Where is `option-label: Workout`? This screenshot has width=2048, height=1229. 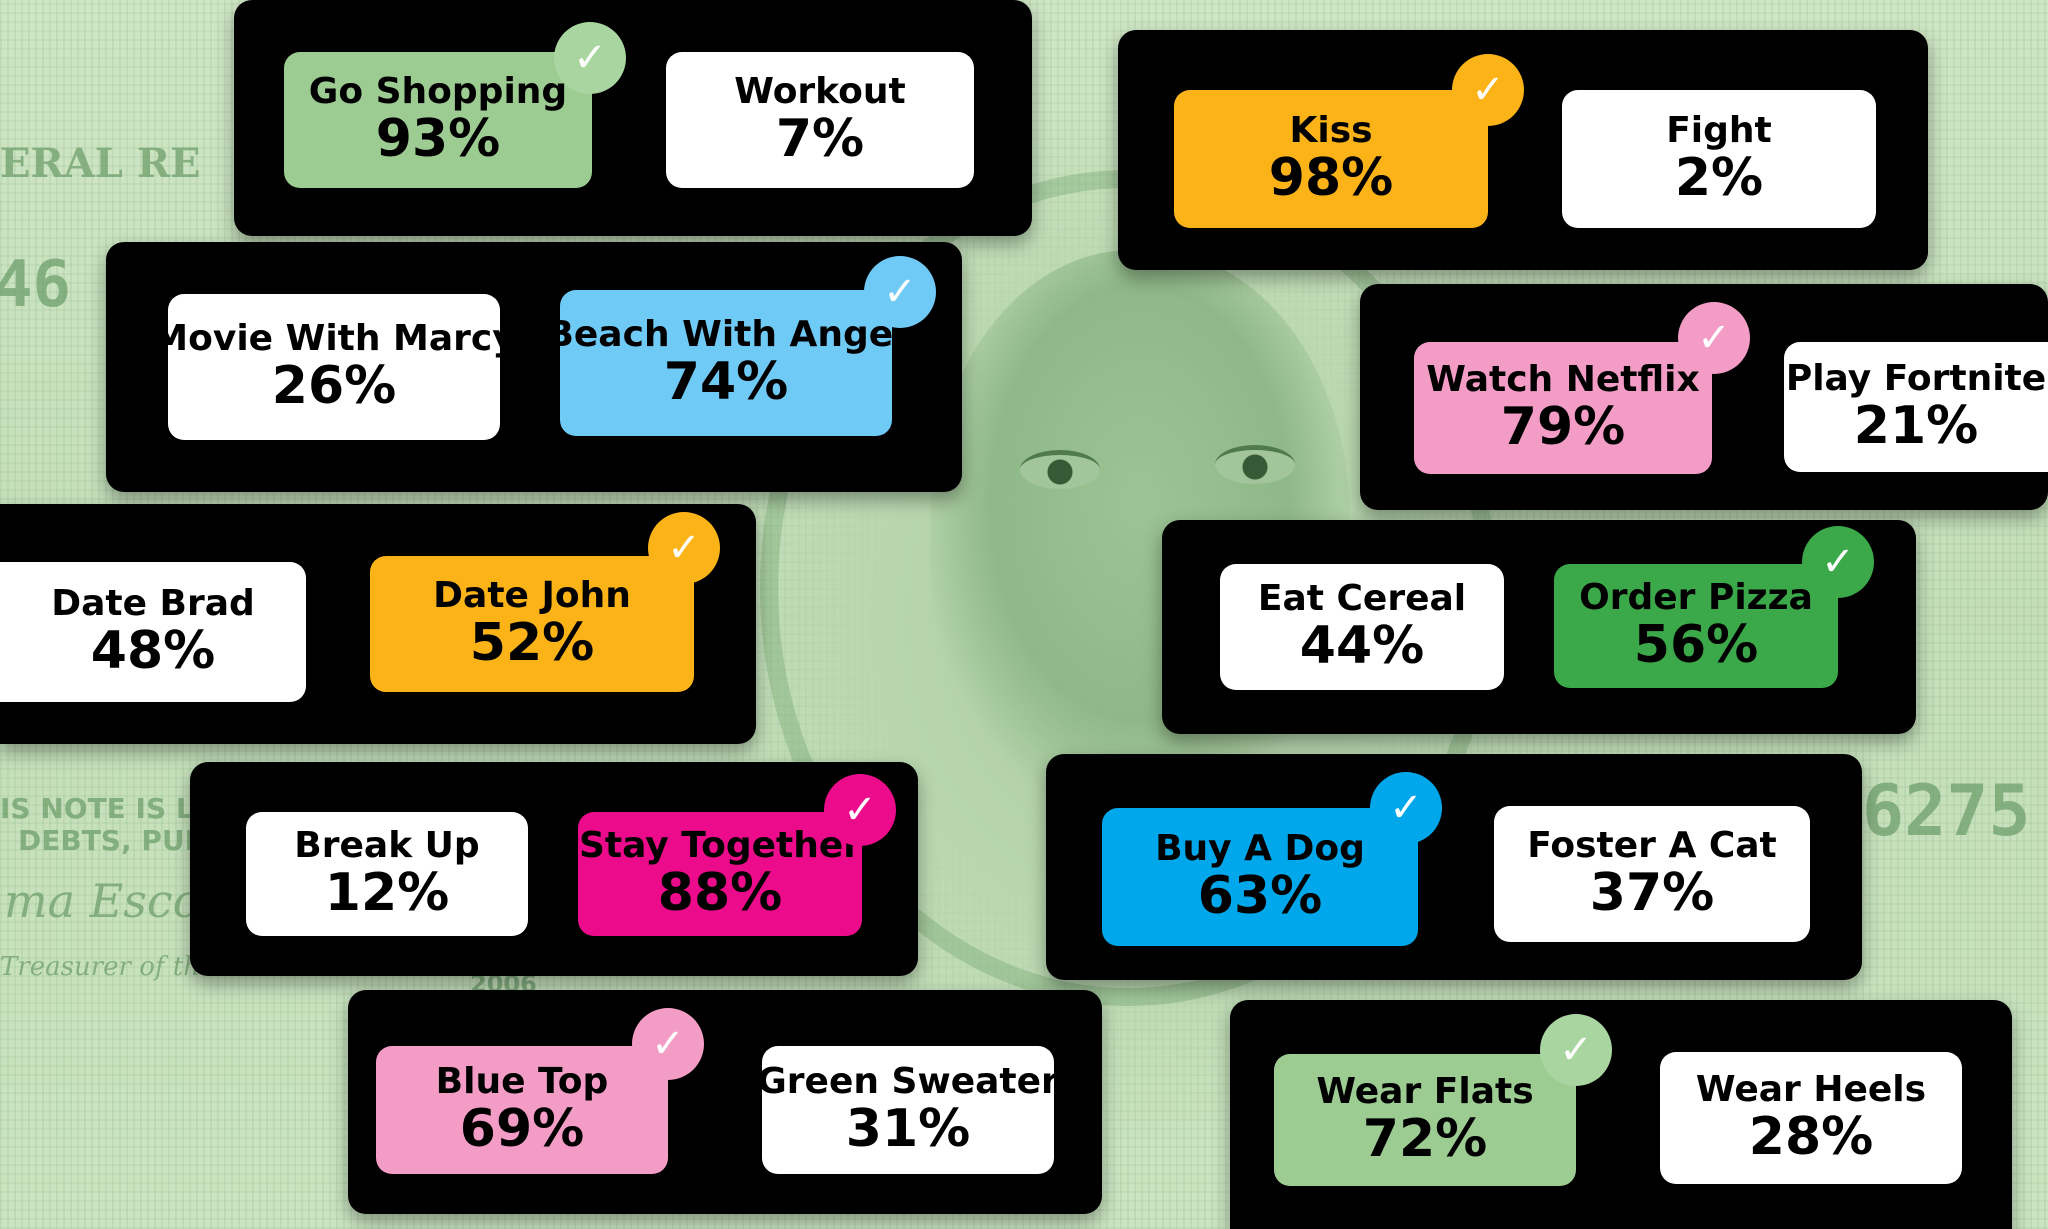
option-label: Workout is located at coordinates (820, 91).